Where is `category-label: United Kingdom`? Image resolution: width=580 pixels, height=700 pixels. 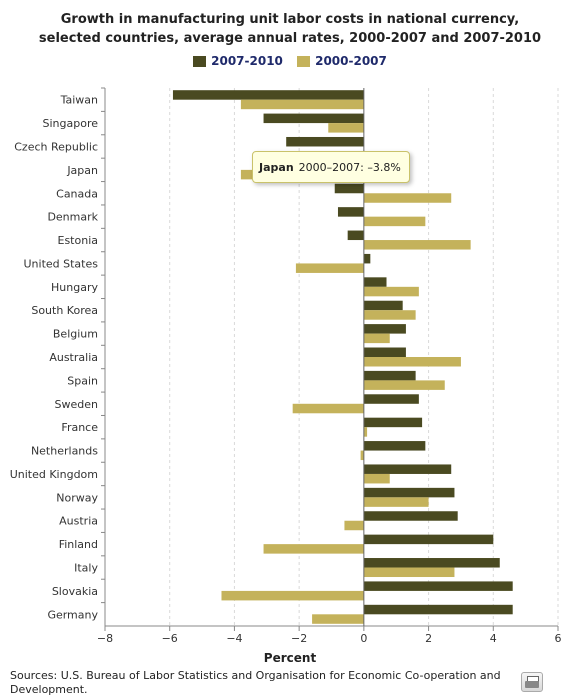 category-label: United Kingdom is located at coordinates (54, 474).